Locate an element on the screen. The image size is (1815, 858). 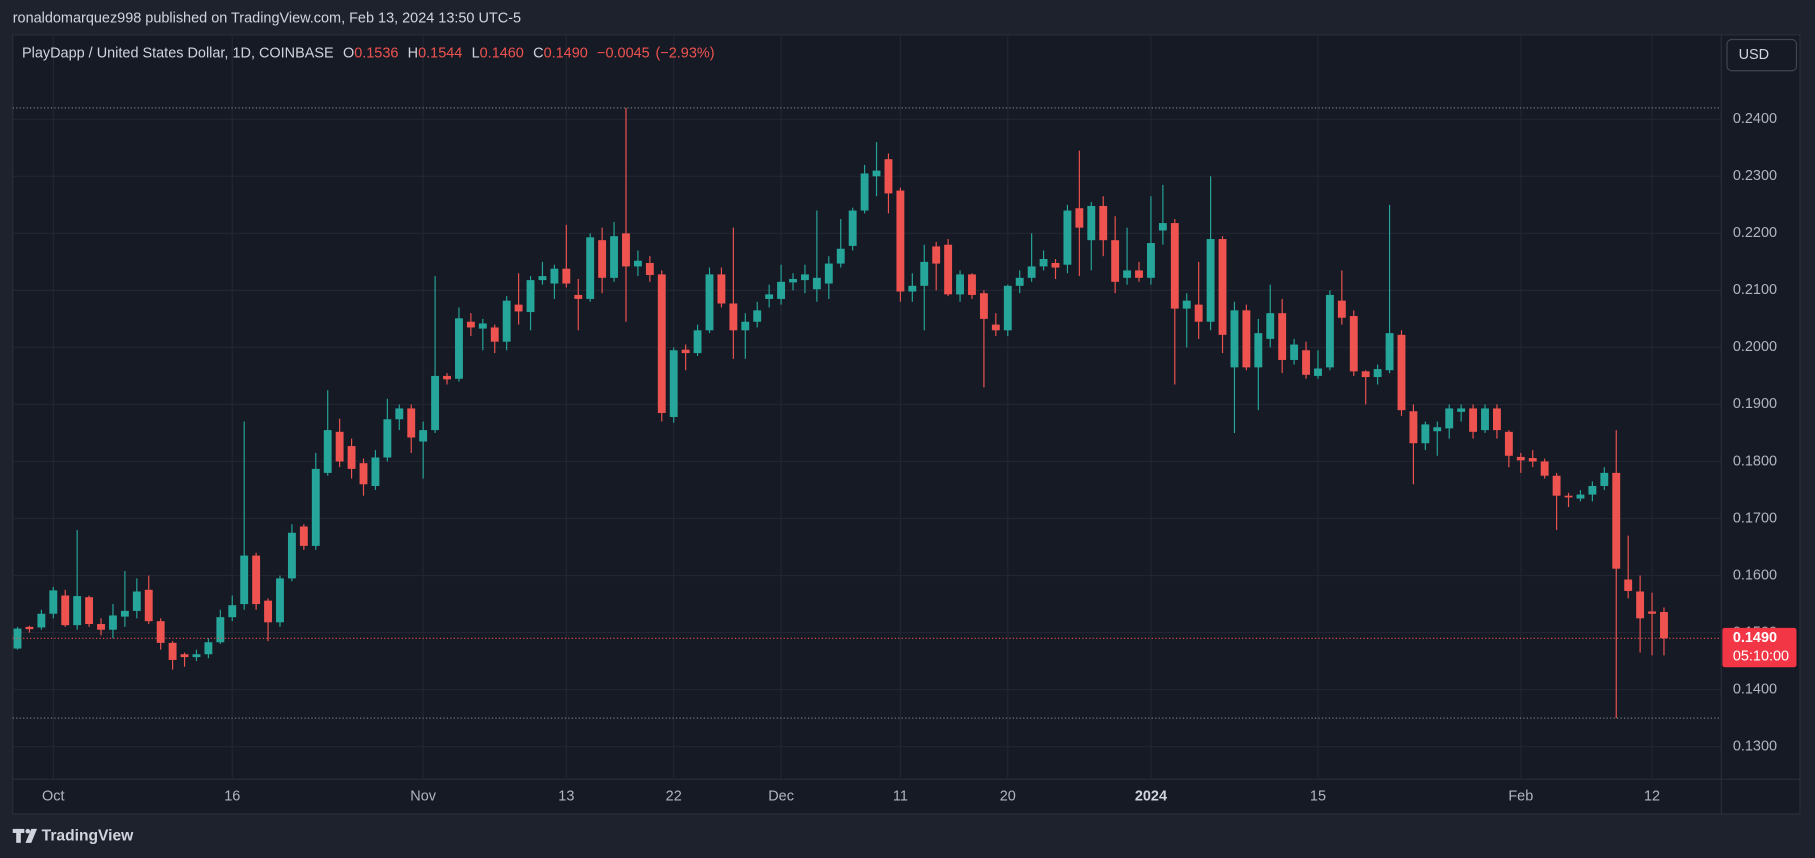
brand-name: TradingView is located at coordinates (88, 836).